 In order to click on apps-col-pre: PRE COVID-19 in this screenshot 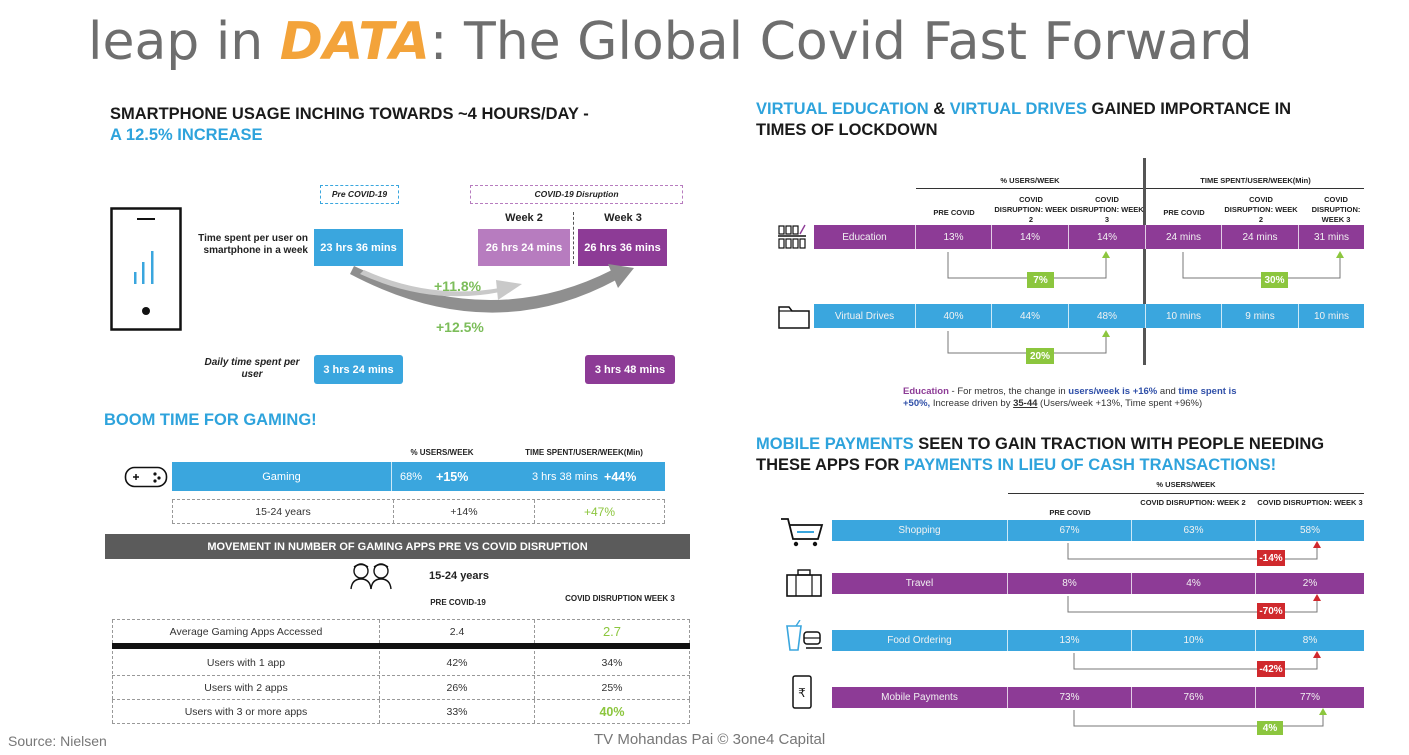, I will do `click(458, 602)`.